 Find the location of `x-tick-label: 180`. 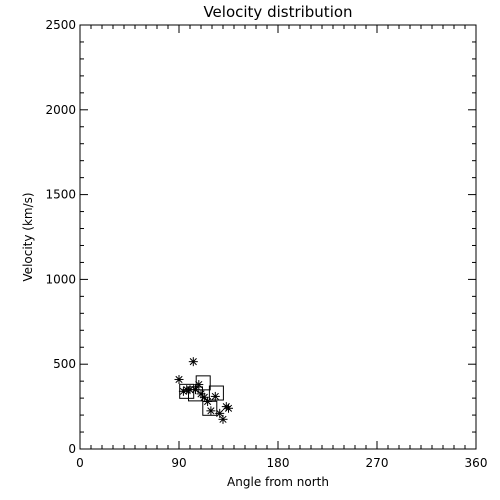

x-tick-label: 180 is located at coordinates (278, 463).